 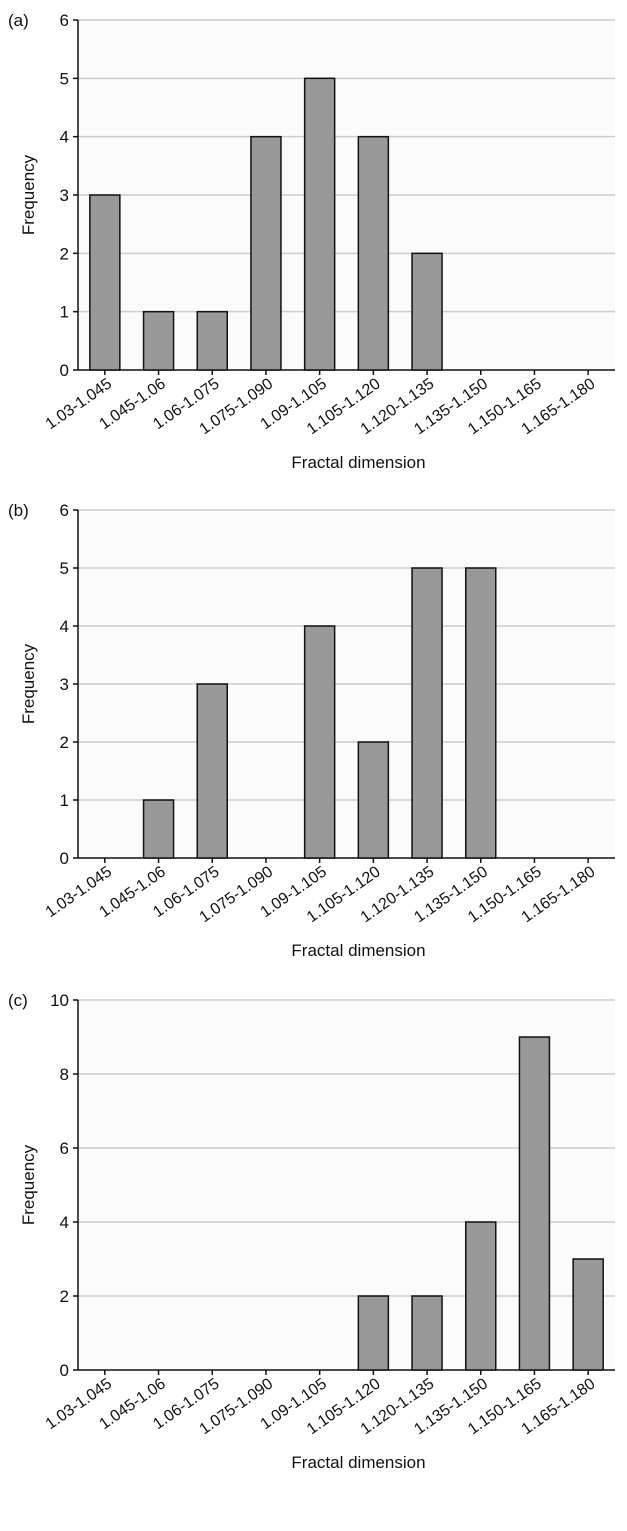 What do you see at coordinates (59, 1000) in the screenshot?
I see `y-tick-label: 10` at bounding box center [59, 1000].